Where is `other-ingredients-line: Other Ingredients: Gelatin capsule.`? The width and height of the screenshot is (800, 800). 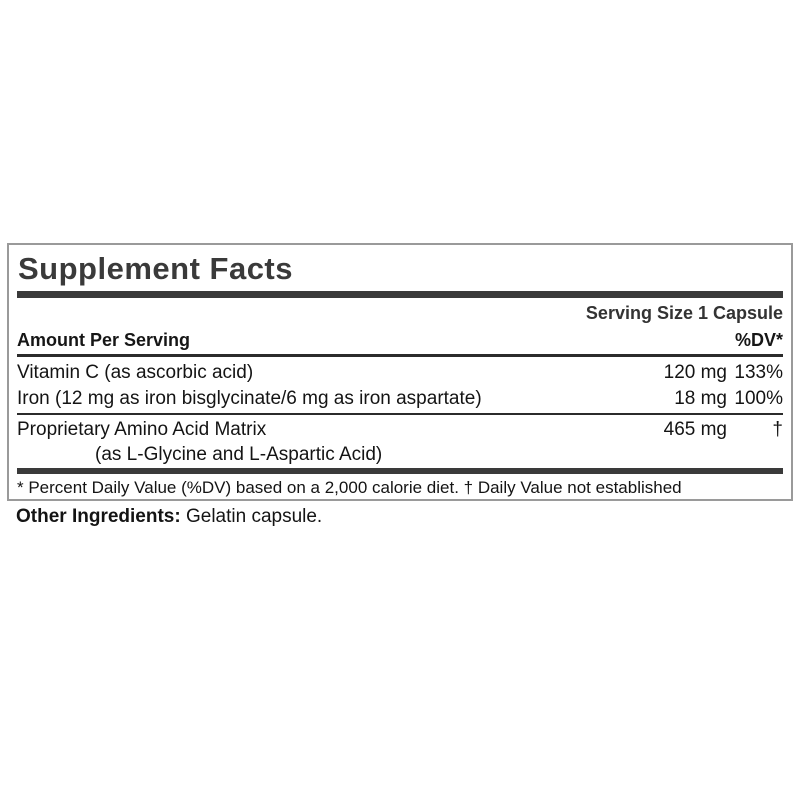 other-ingredients-line: Other Ingredients: Gelatin capsule. is located at coordinates (169, 517).